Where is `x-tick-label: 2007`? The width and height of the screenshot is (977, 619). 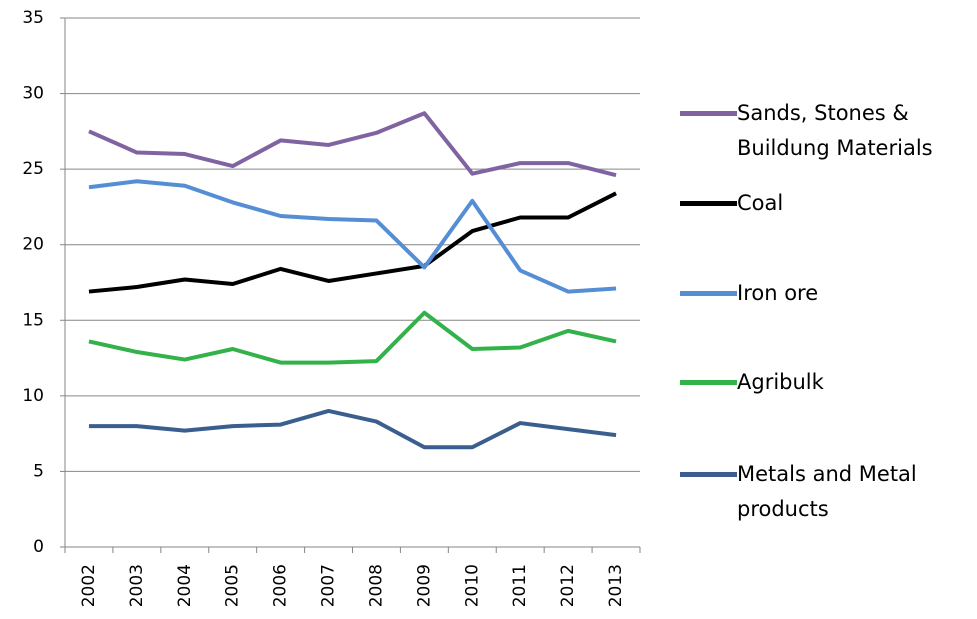 x-tick-label: 2007 is located at coordinates (329, 585).